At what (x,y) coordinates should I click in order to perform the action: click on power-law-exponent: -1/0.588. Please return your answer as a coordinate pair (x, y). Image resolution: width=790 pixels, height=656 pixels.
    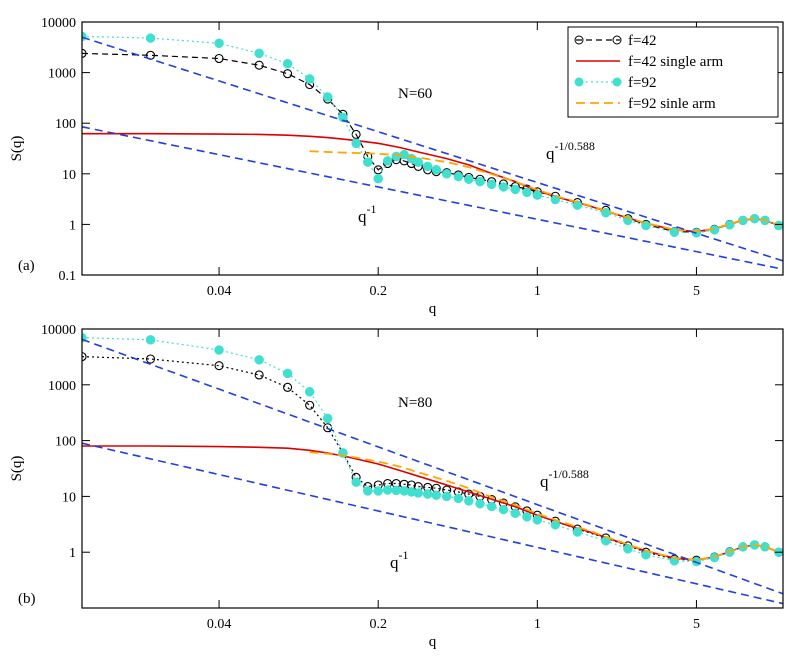
    Looking at the image, I should click on (569, 474).